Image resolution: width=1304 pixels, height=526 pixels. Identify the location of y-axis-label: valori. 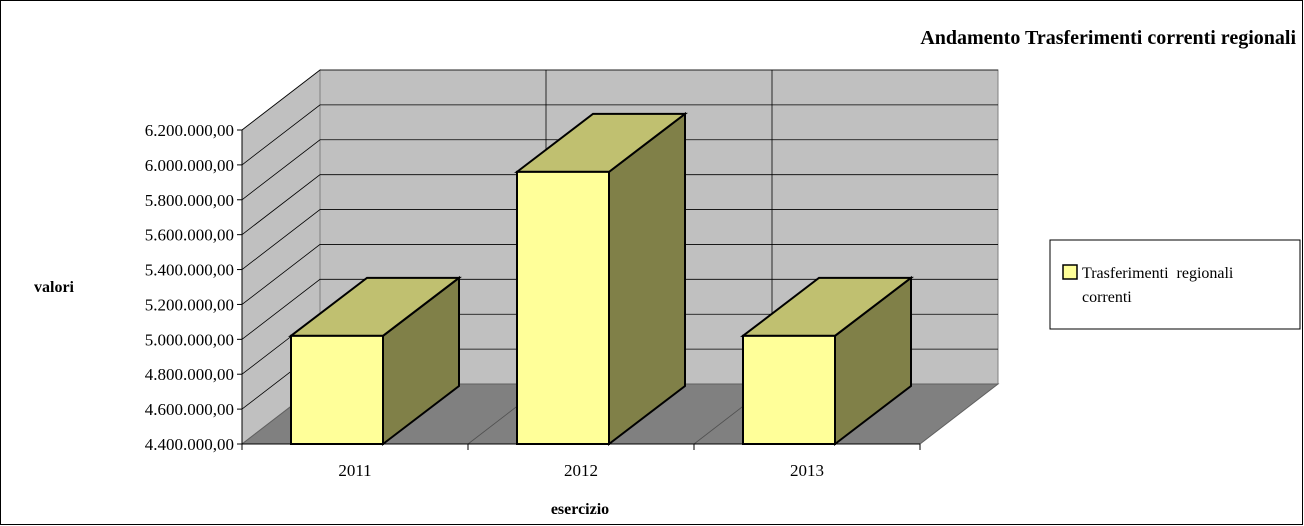
(54, 287).